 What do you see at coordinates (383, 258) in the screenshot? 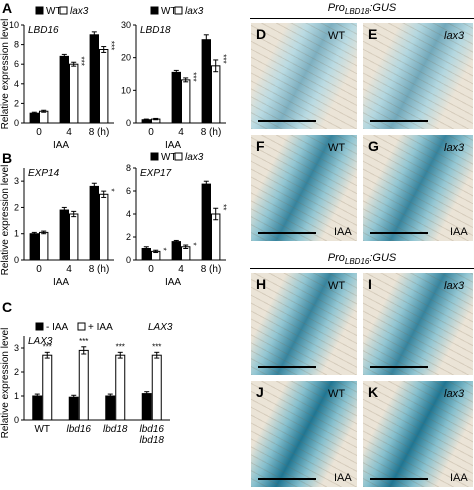
I see `header-reporter: :GUS` at bounding box center [383, 258].